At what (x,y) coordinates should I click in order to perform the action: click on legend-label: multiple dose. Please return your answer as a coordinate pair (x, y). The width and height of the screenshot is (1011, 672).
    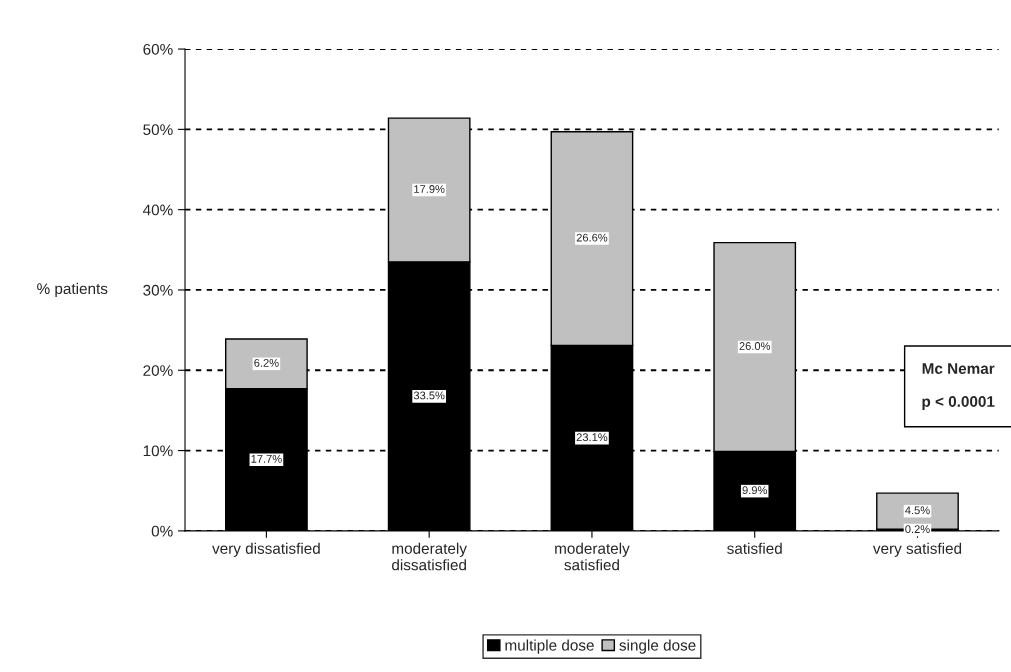
    Looking at the image, I should click on (549, 646).